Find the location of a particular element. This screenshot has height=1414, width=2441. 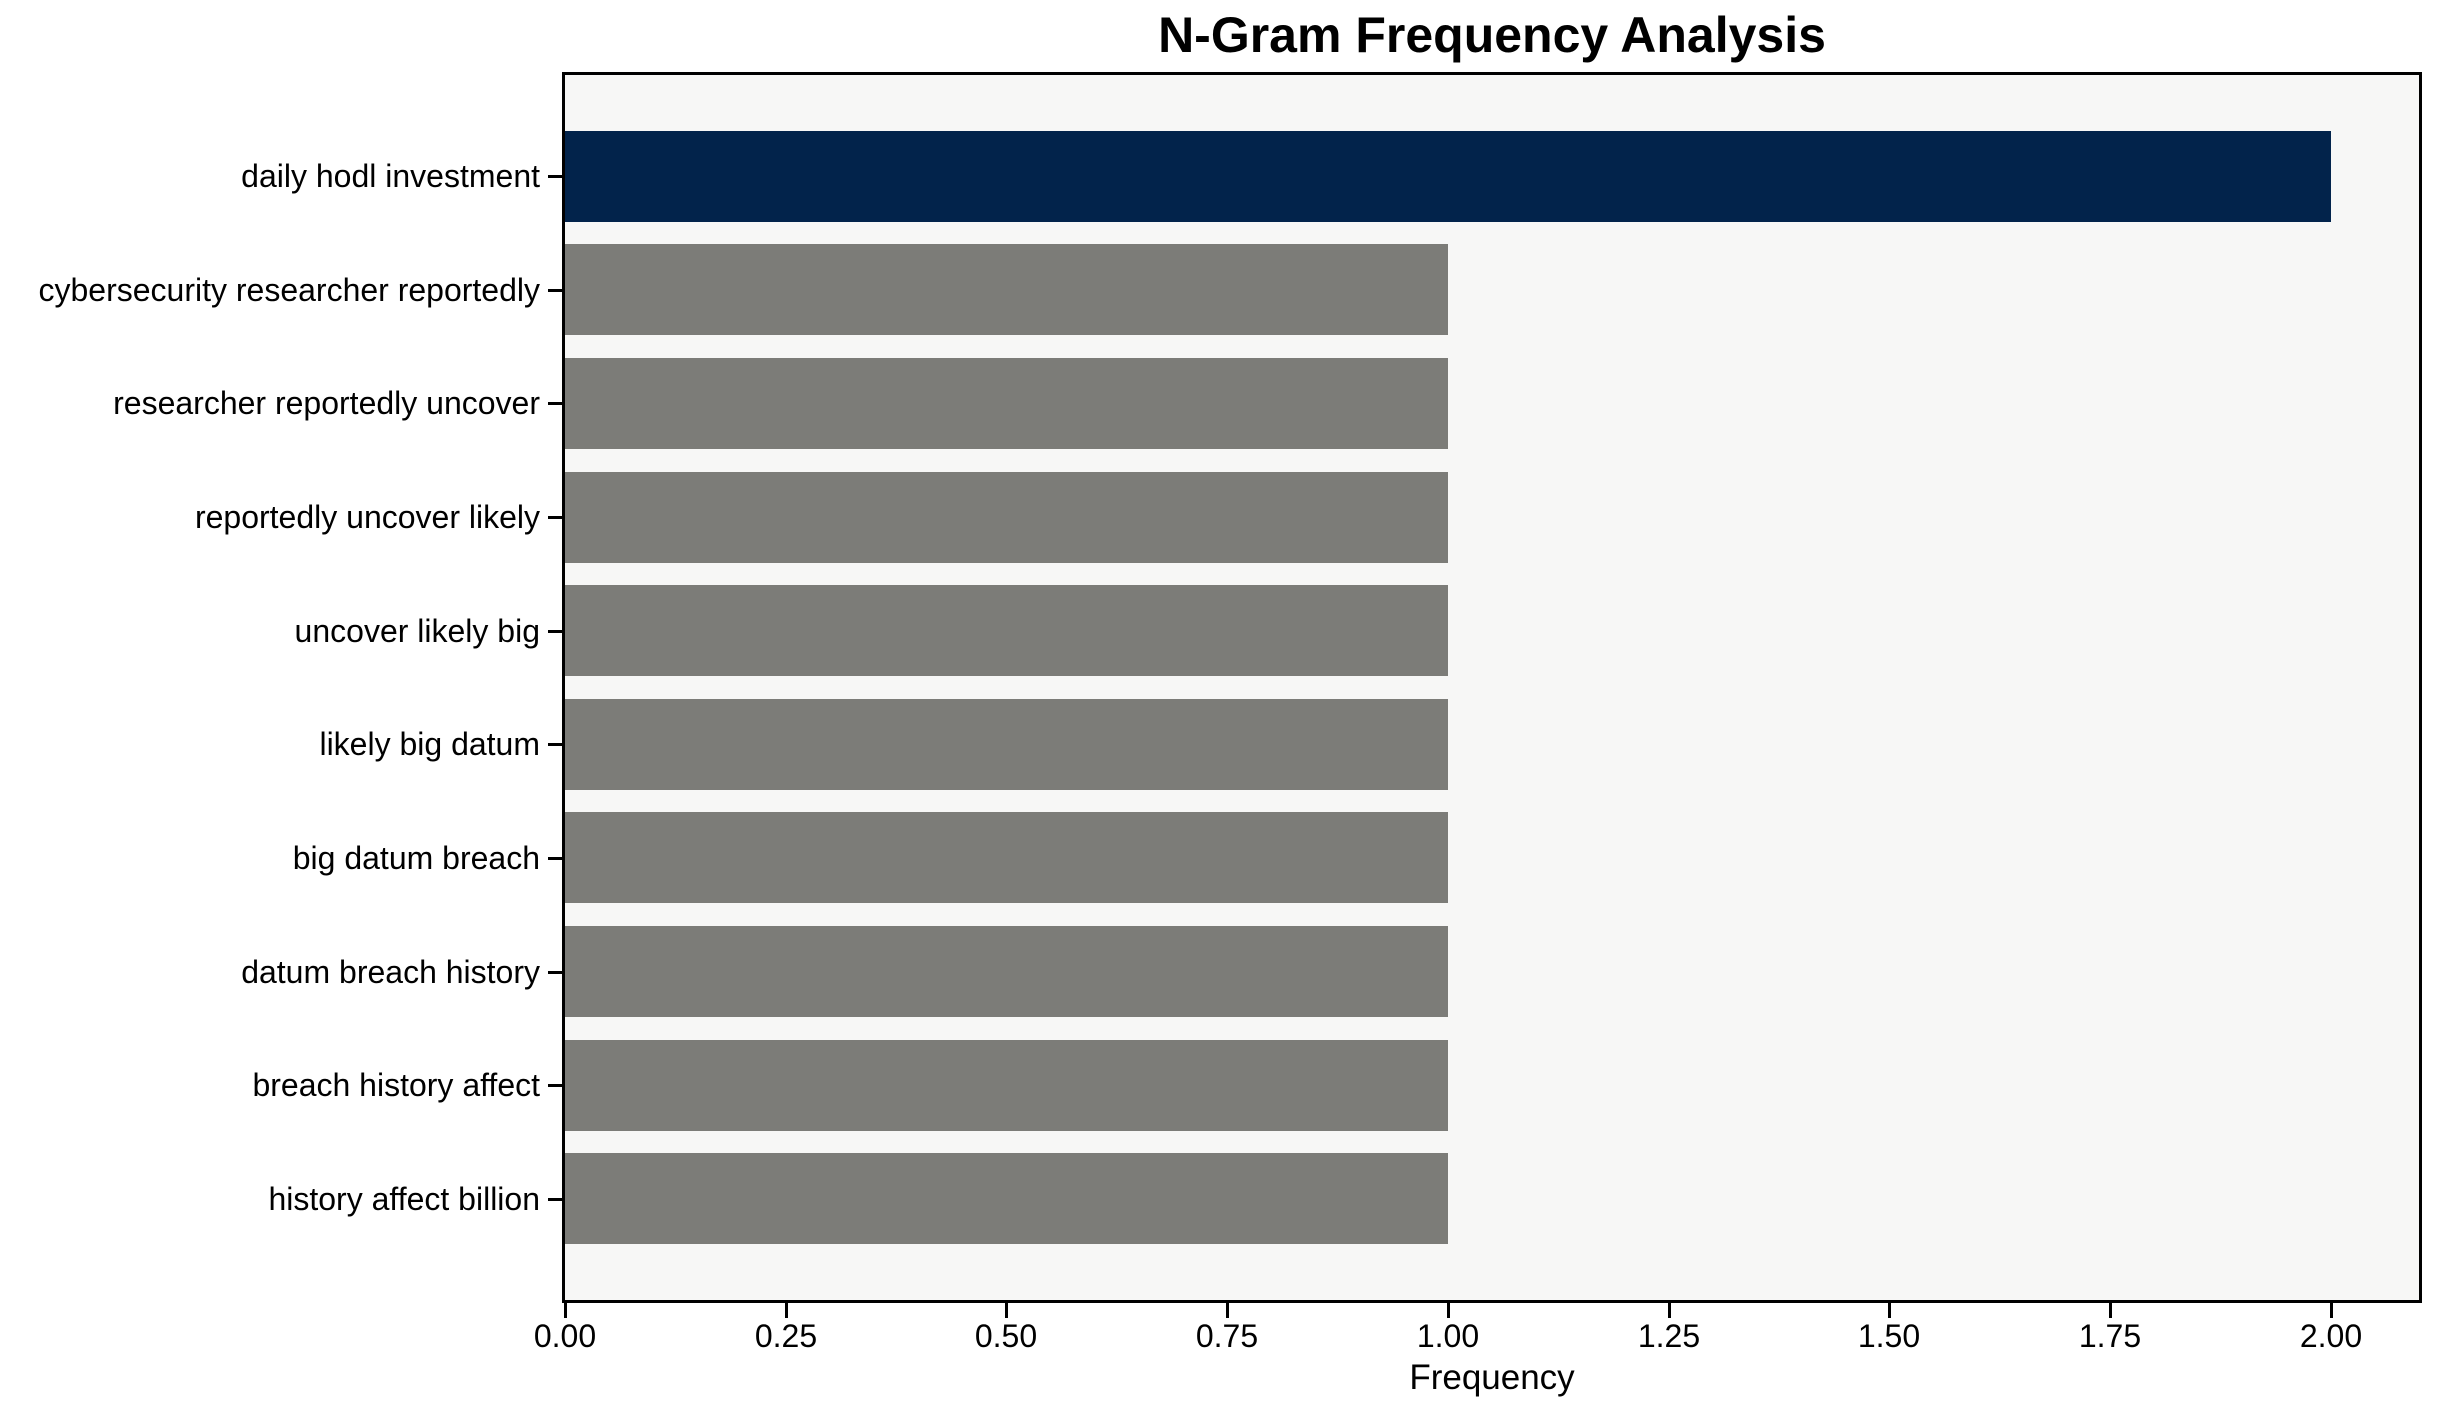

y-tick-label: researcher reportedly uncover is located at coordinates (326, 403).